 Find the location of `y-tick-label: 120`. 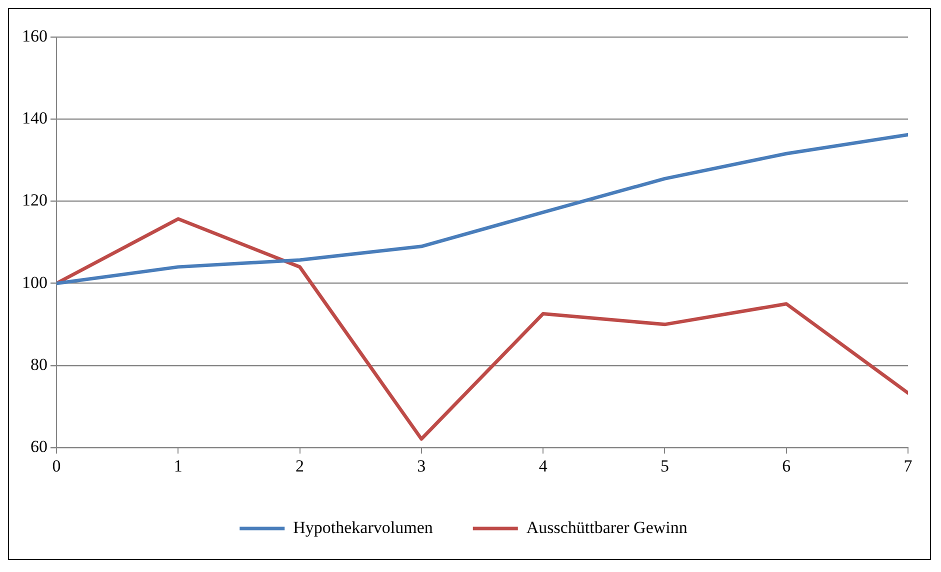

y-tick-label: 120 is located at coordinates (35, 200).